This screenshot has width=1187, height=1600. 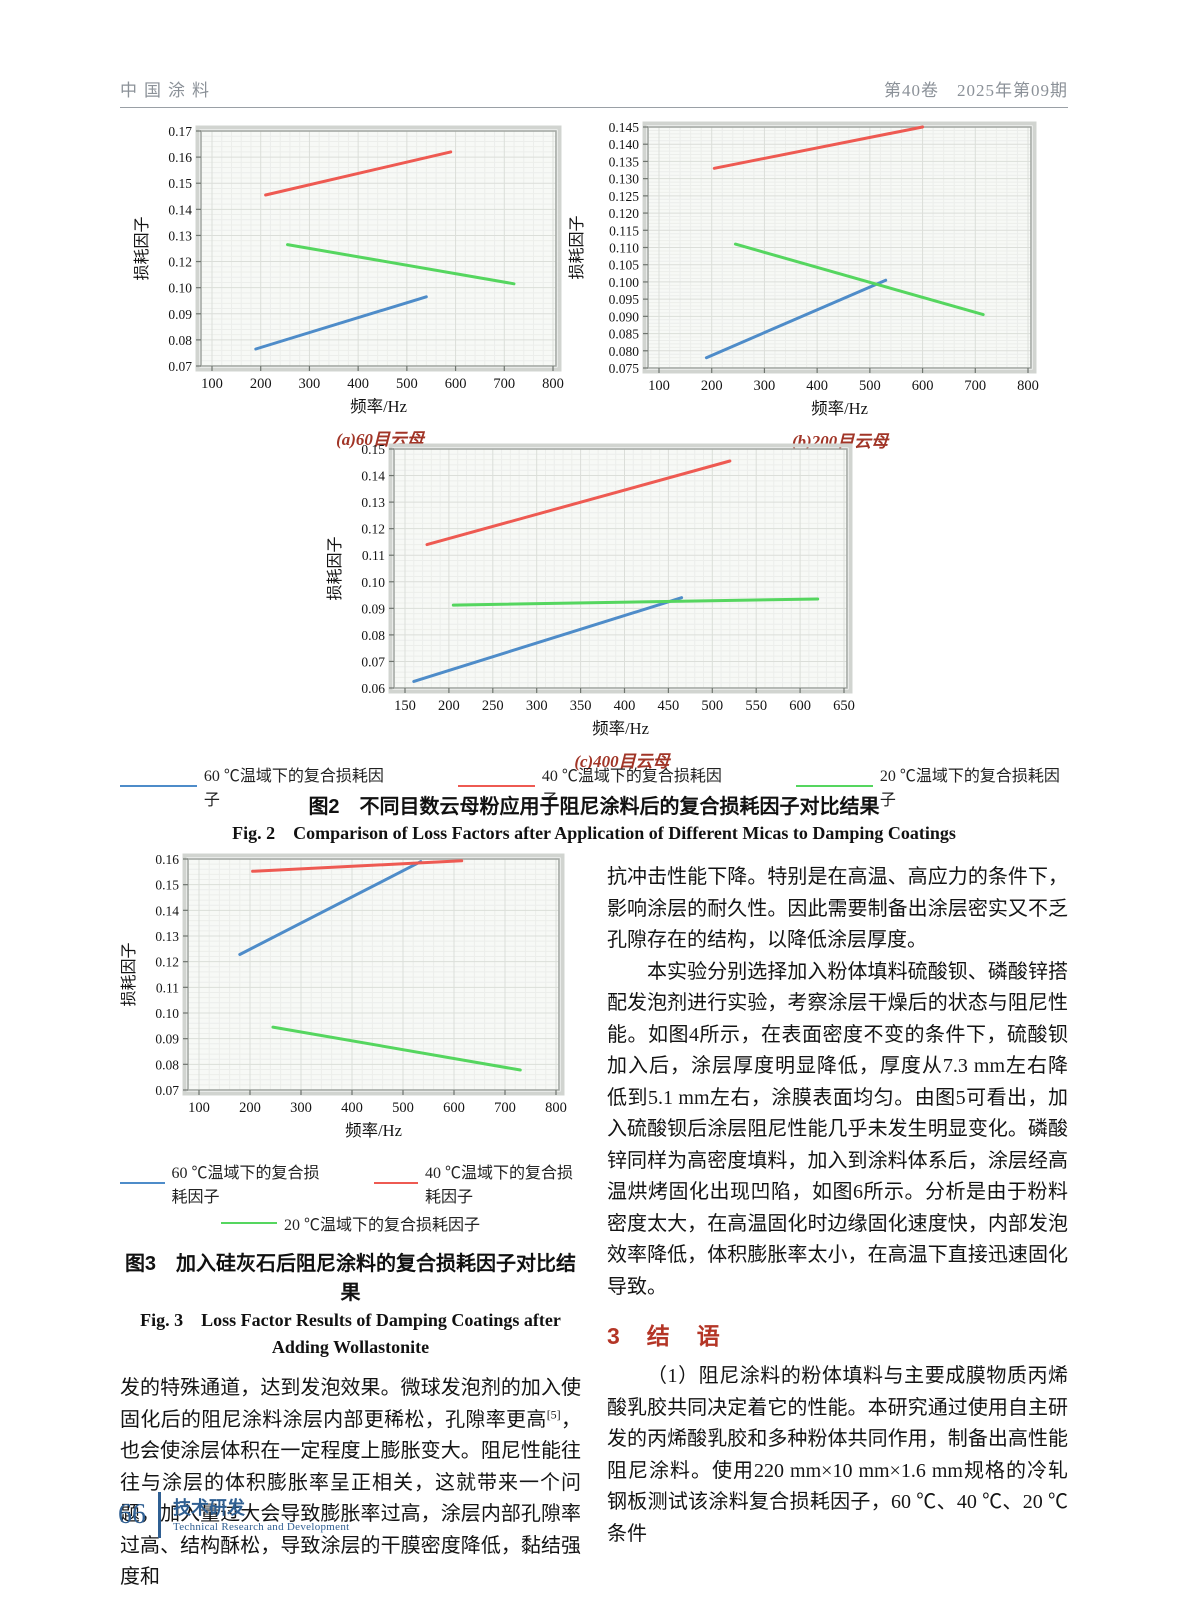 I want to click on svg-text: 350, so click(x=581, y=706).